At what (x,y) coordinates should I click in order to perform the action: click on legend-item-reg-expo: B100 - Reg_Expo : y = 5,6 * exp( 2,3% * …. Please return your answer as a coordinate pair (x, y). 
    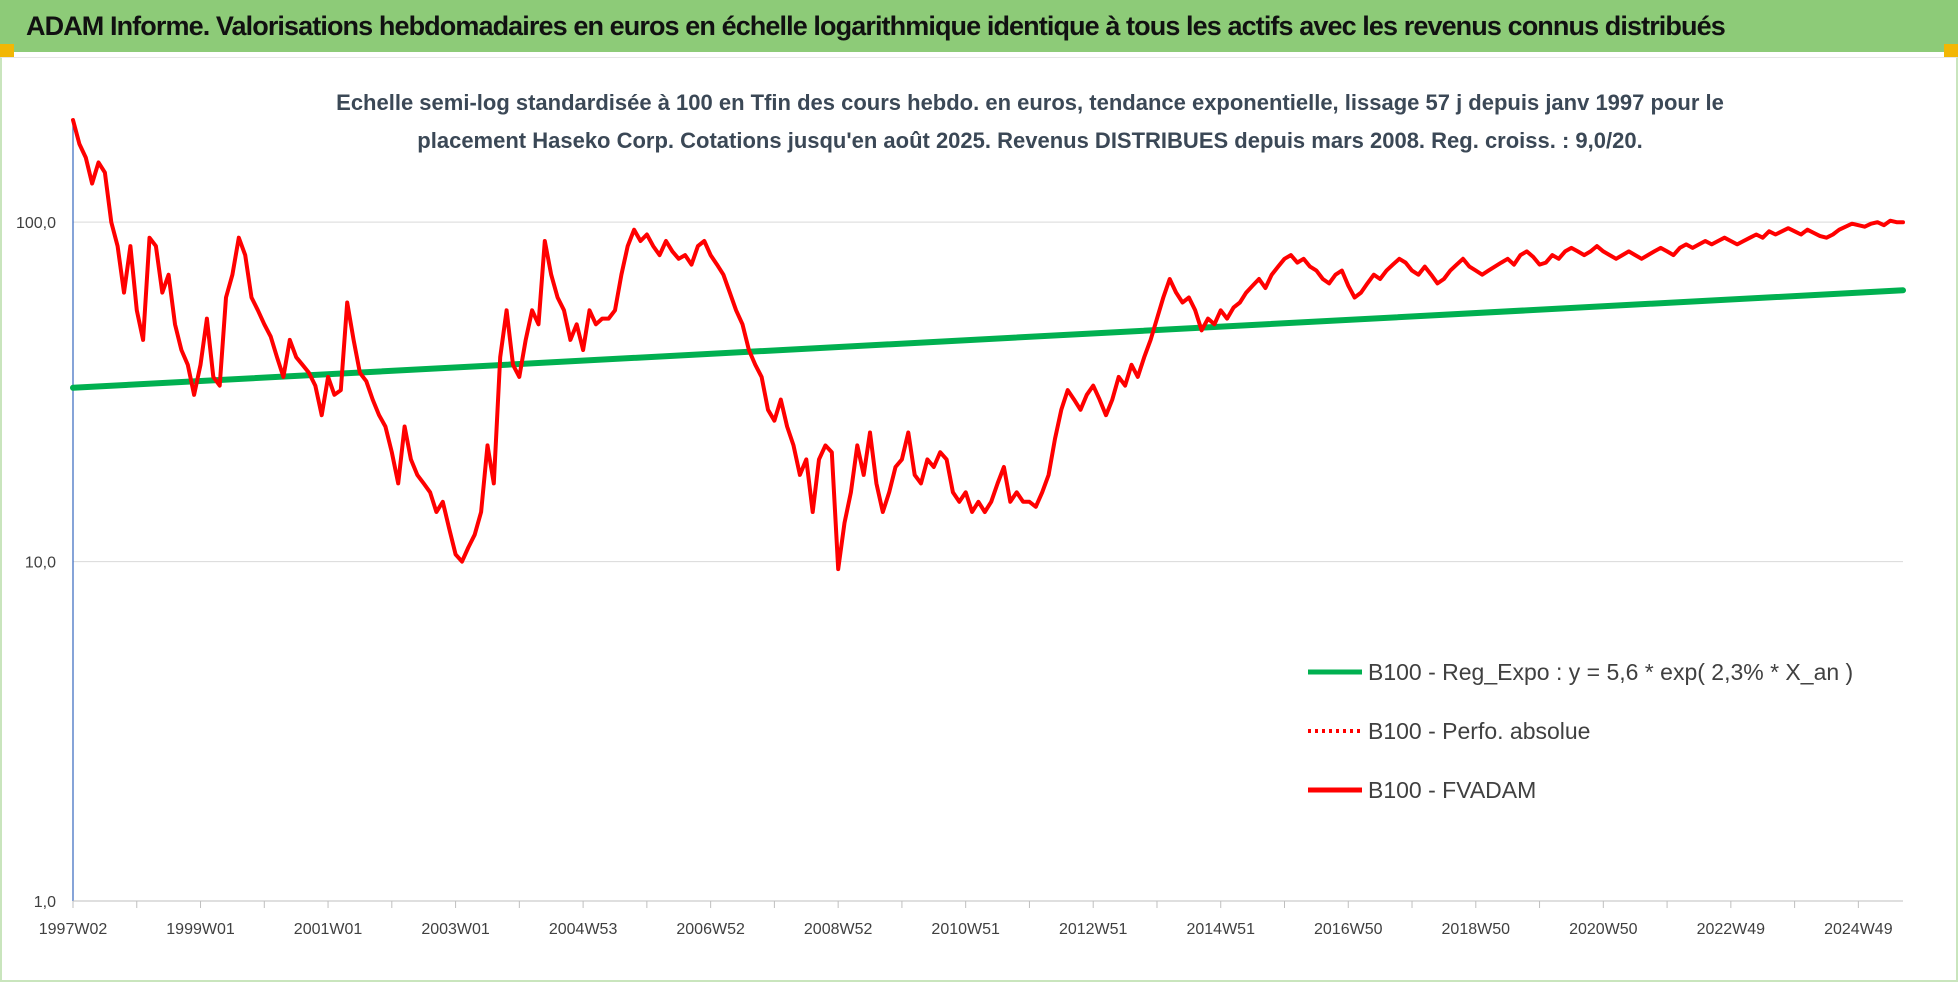
    Looking at the image, I should click on (1580, 672).